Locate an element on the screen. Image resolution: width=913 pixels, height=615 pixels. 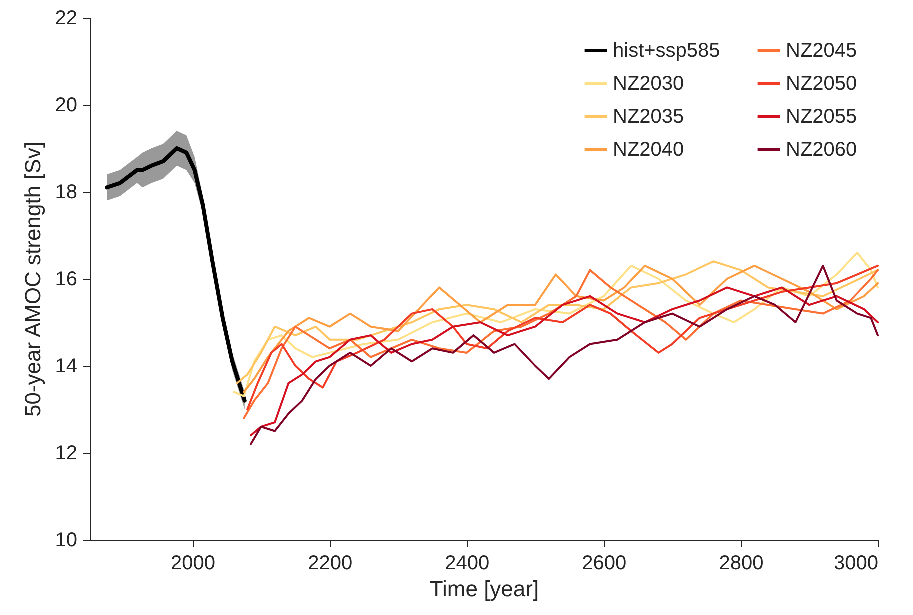
legend-label: hist+ssp585 is located at coordinates (666, 51).